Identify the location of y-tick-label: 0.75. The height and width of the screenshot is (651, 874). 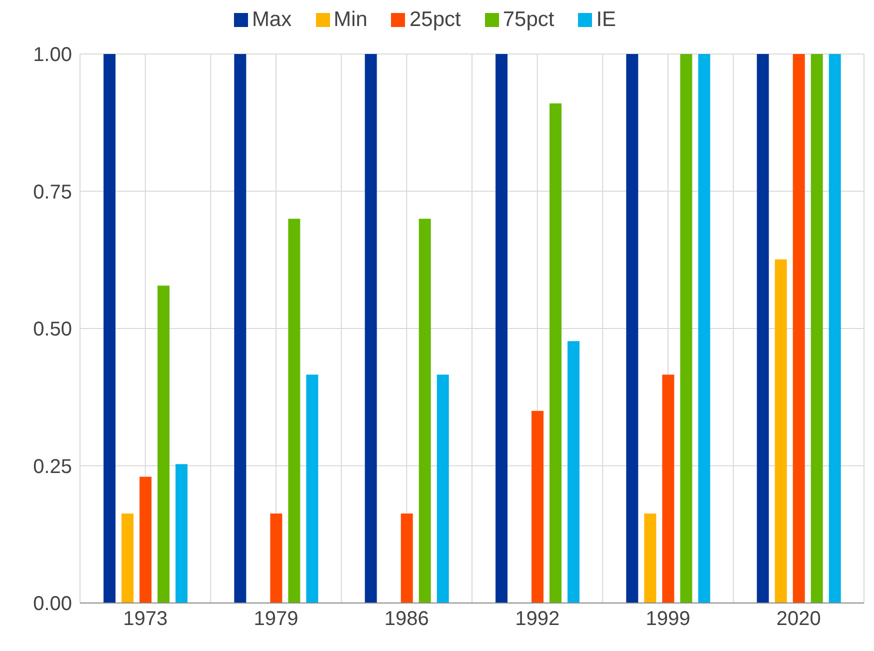
(52, 192).